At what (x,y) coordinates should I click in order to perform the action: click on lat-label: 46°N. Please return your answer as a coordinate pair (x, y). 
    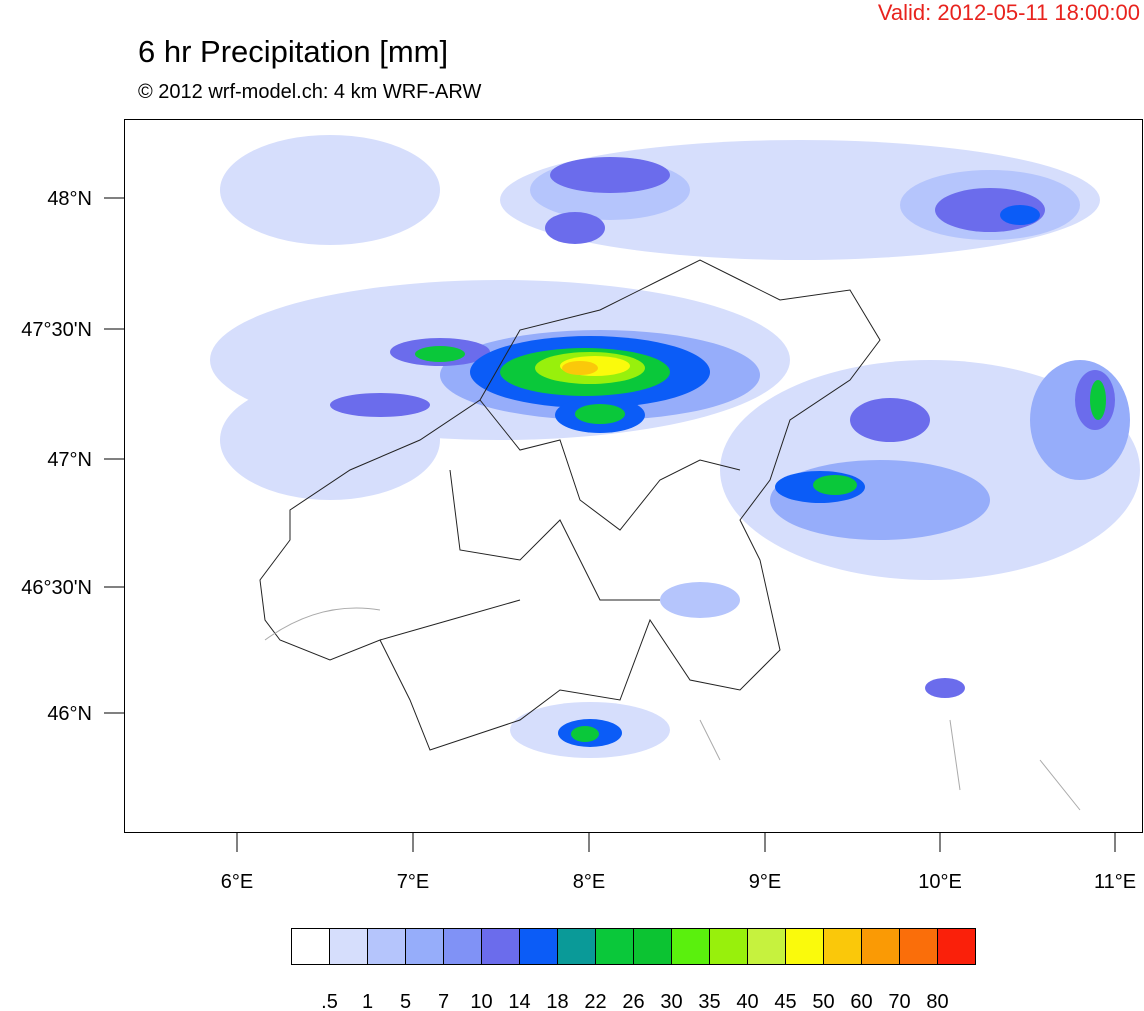
    Looking at the image, I should click on (69, 714).